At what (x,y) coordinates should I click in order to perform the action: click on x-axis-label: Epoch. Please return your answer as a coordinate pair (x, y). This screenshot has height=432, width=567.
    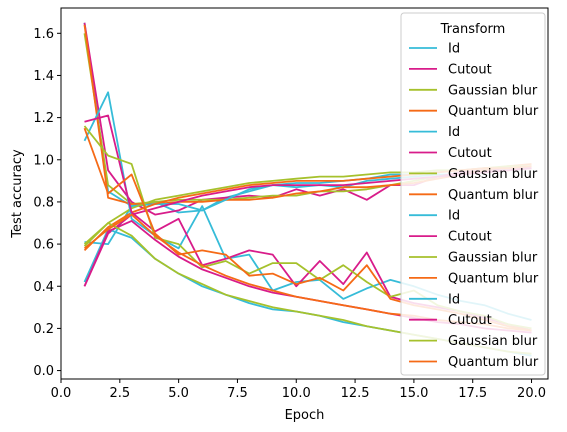
    Looking at the image, I should click on (305, 415).